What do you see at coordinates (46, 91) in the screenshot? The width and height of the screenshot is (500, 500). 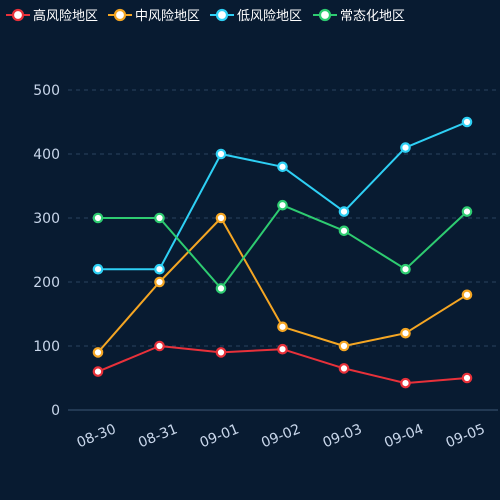 I see `y-tick-label: 500` at bounding box center [46, 91].